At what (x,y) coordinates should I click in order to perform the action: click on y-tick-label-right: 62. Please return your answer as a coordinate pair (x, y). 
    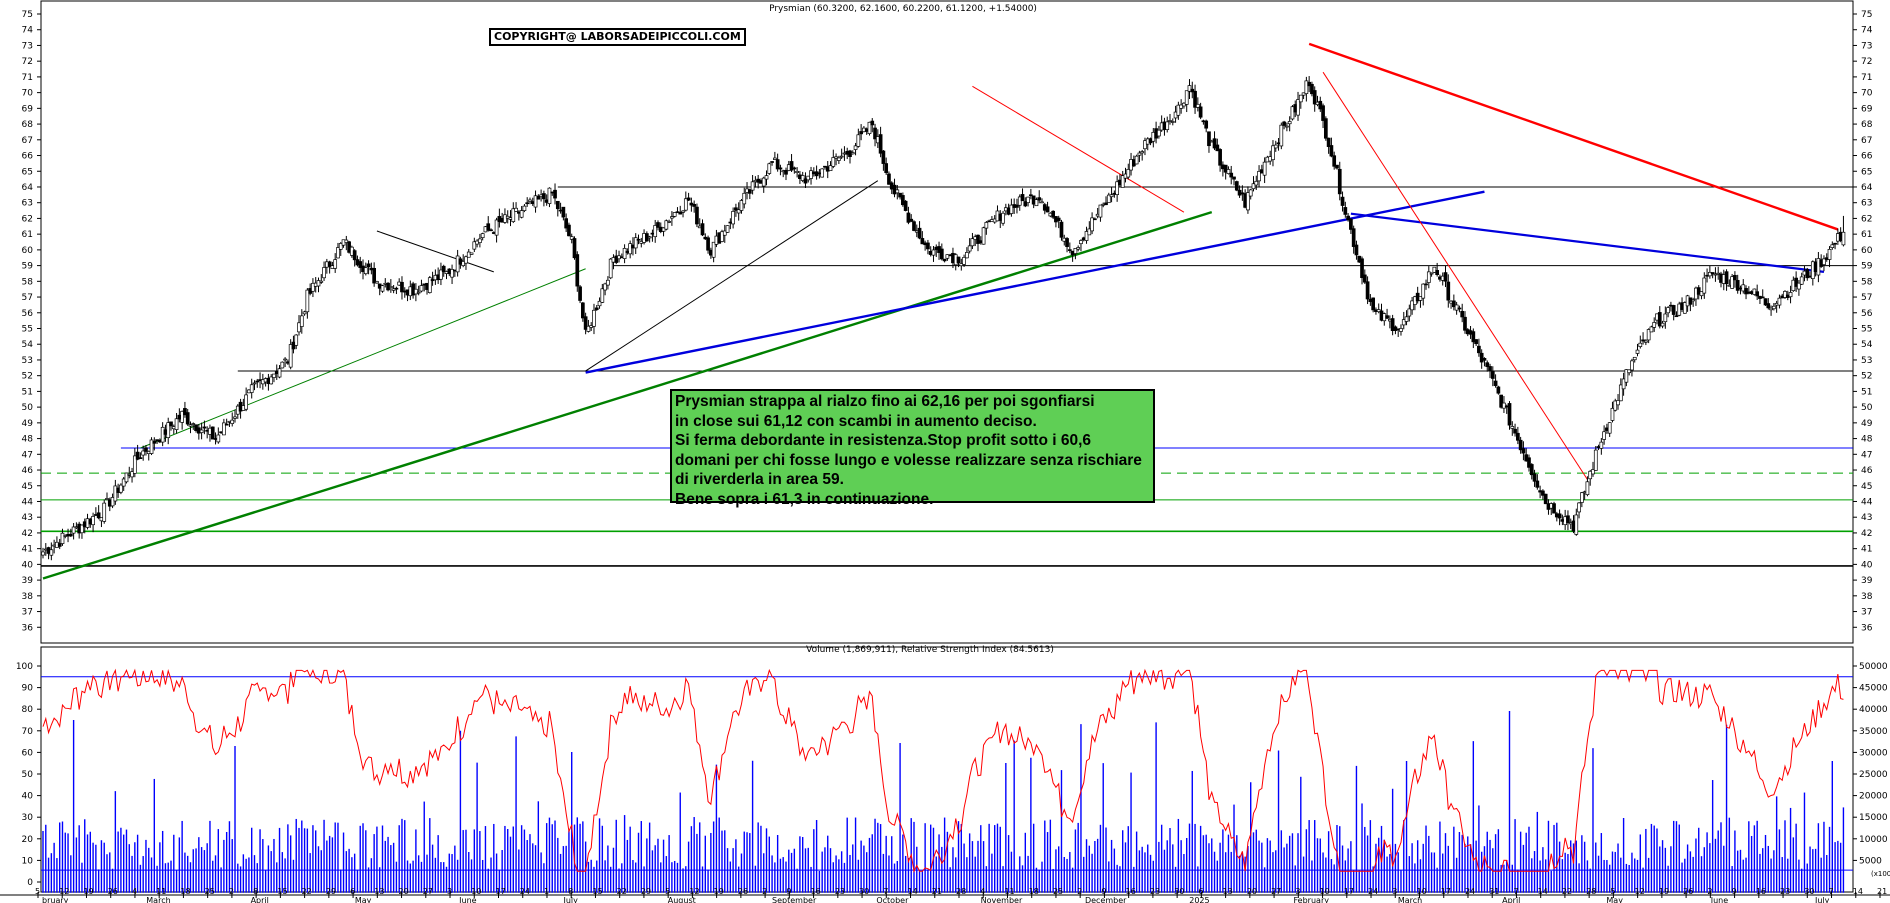
    Looking at the image, I should click on (1866, 219).